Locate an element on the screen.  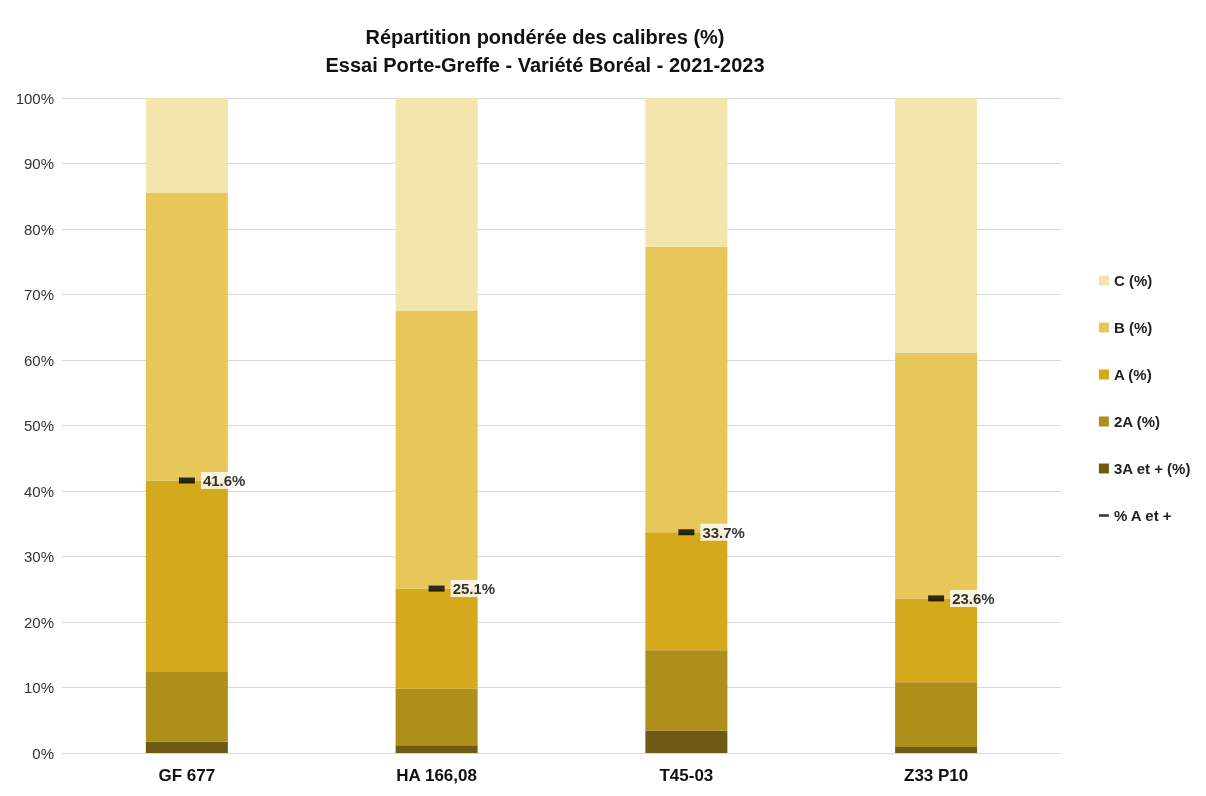
legend-label: B (%) is located at coordinates (1133, 327).